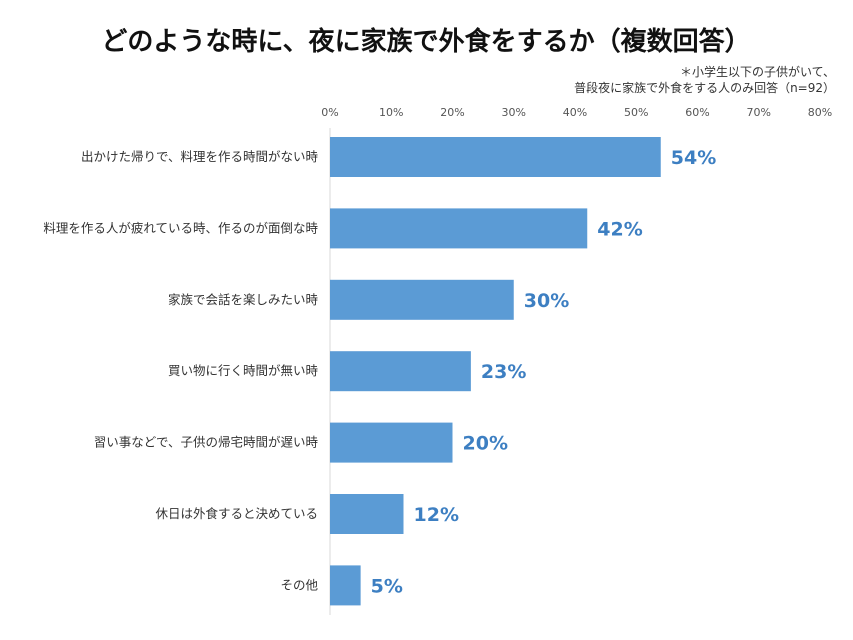 The image size is (853, 640). Describe the element at coordinates (452, 112) in the screenshot. I see `x-tick-label: 20%` at that location.